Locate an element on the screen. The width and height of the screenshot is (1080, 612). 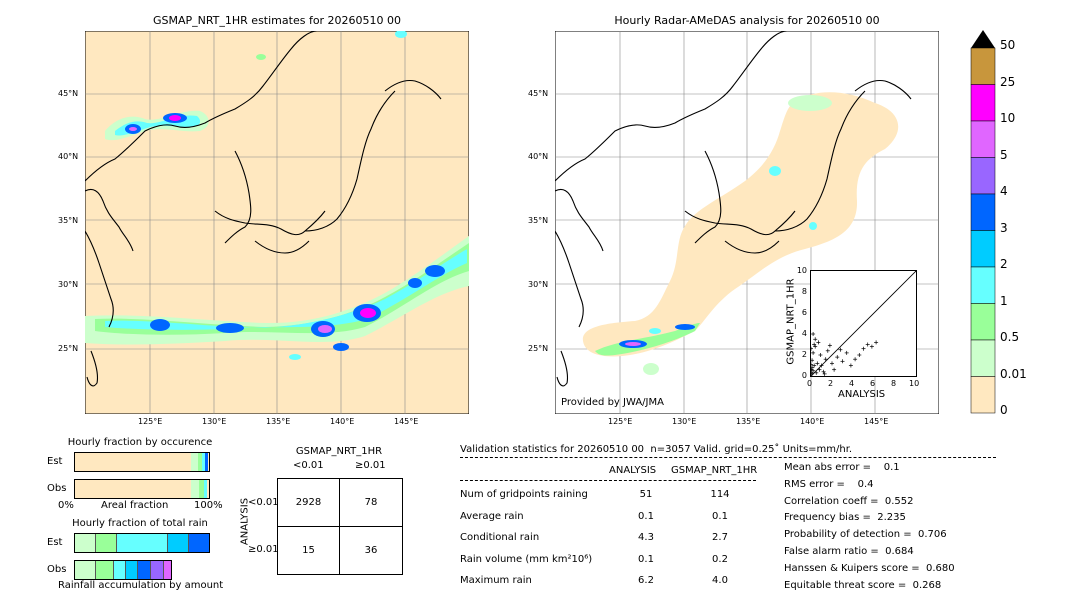
scatter-plot is located at coordinates (863, 323).